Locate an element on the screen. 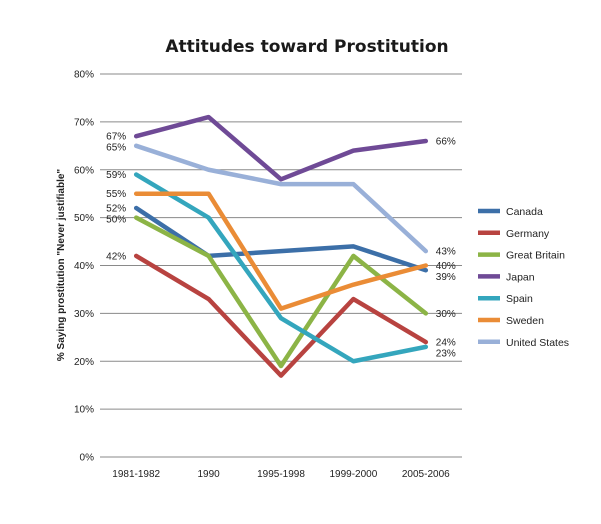 The image size is (601, 524). end-data-label: 66% is located at coordinates (446, 142).